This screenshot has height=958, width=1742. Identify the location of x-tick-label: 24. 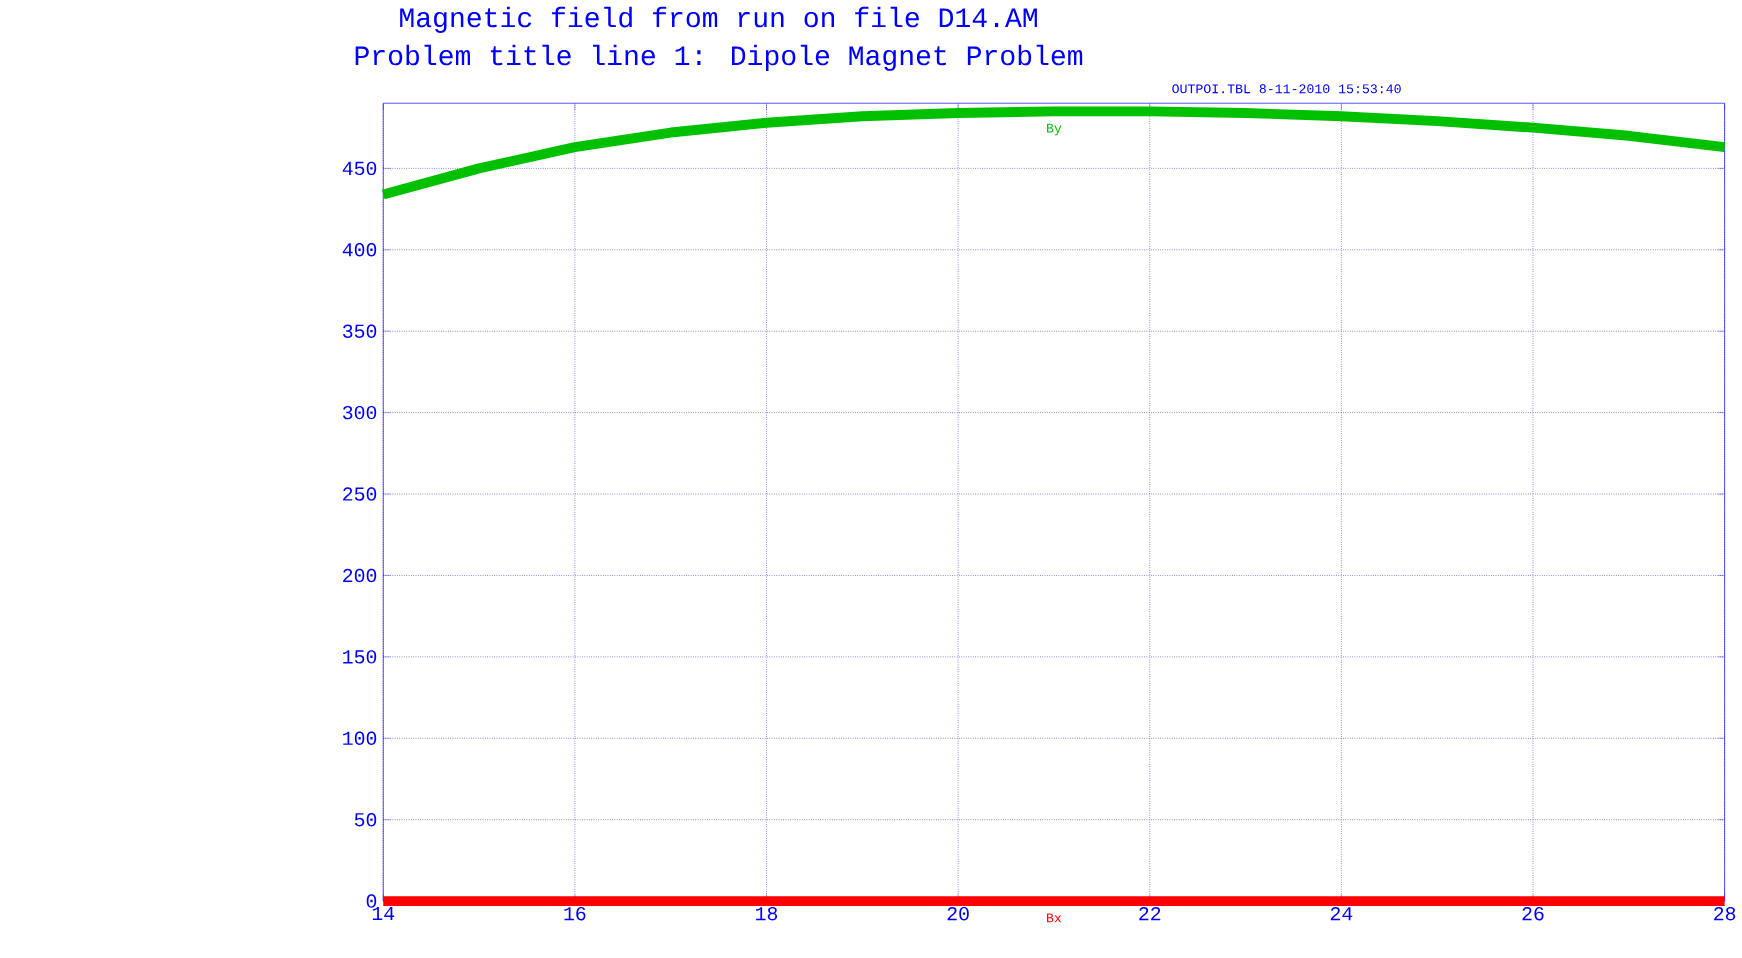
(1341, 913).